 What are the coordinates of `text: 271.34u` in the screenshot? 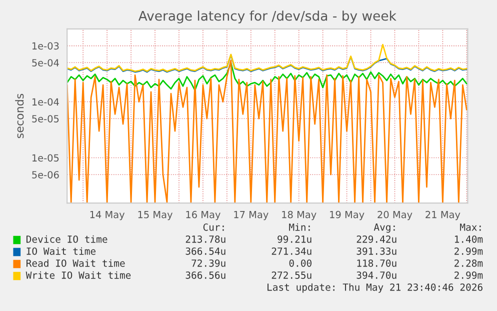 It's located at (292, 251).